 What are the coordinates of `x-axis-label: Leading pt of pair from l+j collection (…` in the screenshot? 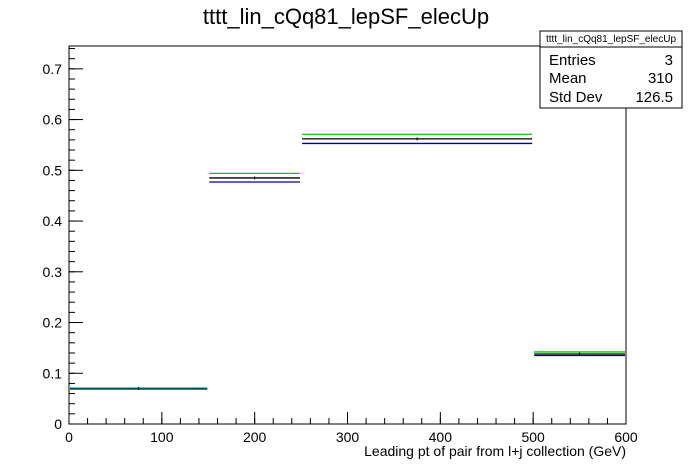 It's located at (495, 451).